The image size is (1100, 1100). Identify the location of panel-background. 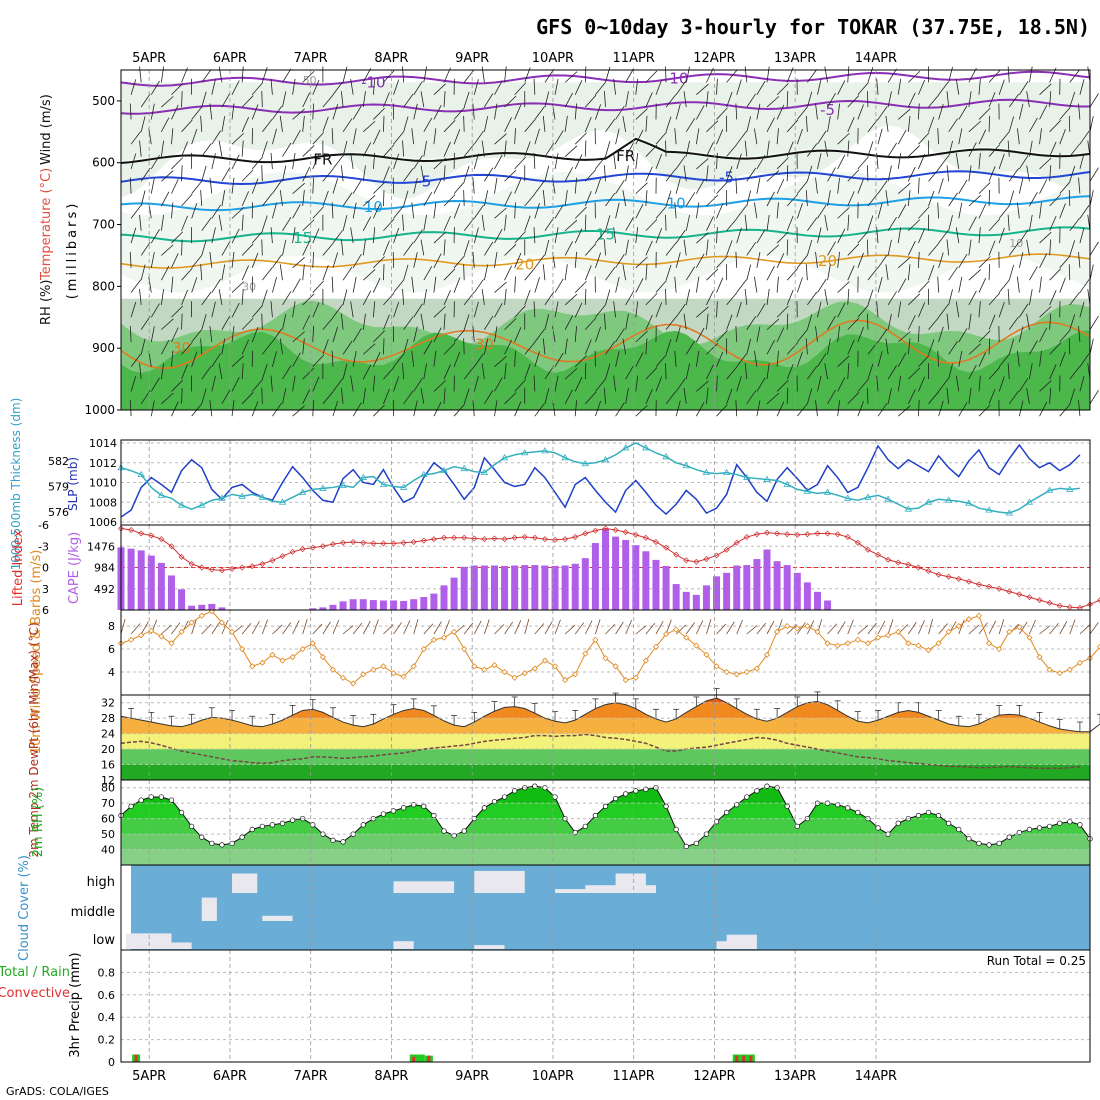
(605, 1006).